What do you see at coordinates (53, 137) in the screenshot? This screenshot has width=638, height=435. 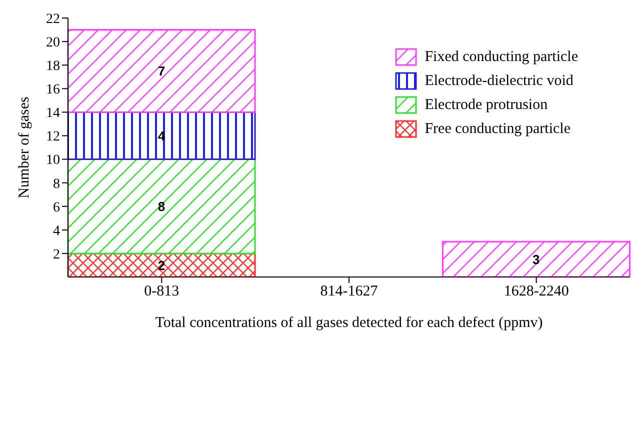 I see `y-tick-label: 12` at bounding box center [53, 137].